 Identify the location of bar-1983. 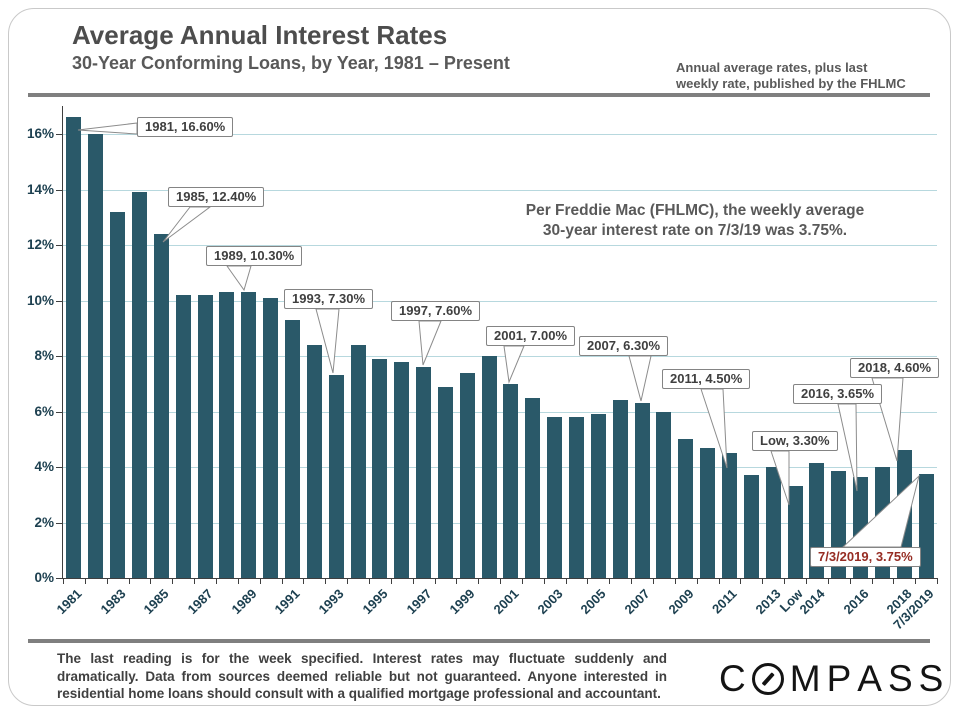
(118, 394).